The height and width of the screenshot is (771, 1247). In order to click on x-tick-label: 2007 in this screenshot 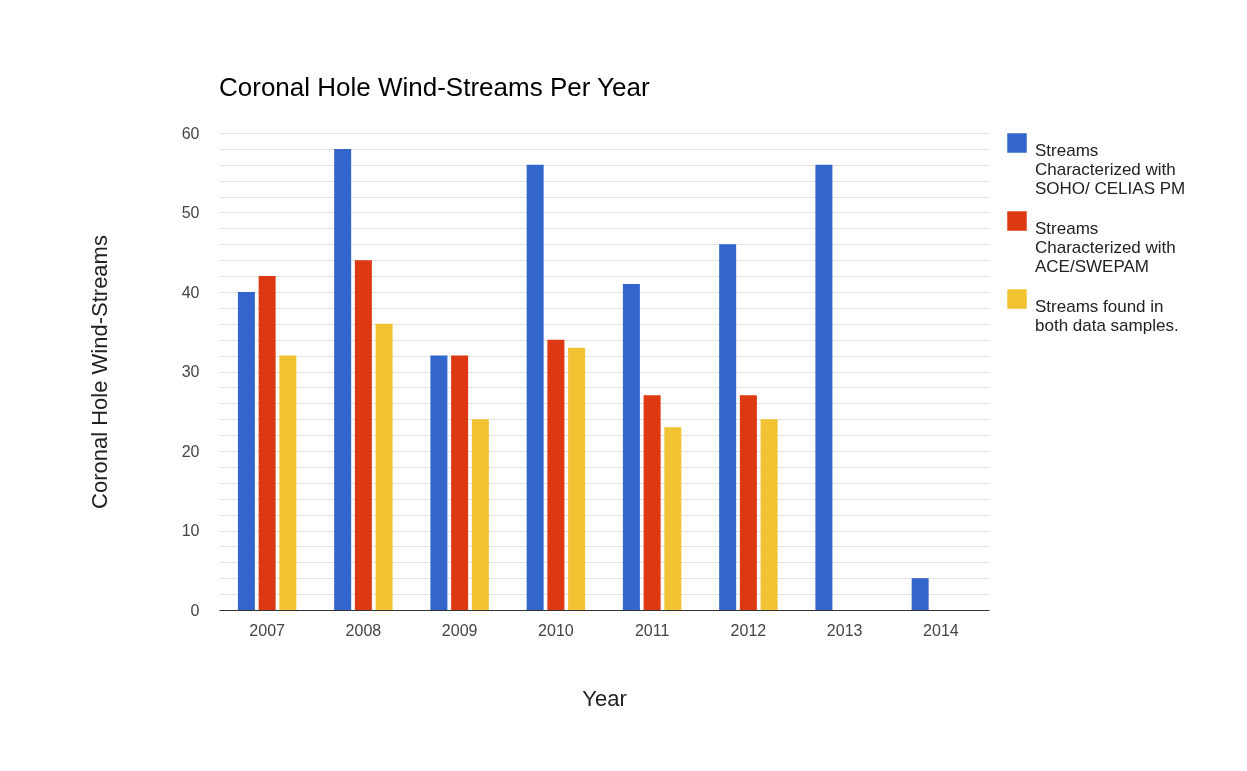, I will do `click(267, 630)`.